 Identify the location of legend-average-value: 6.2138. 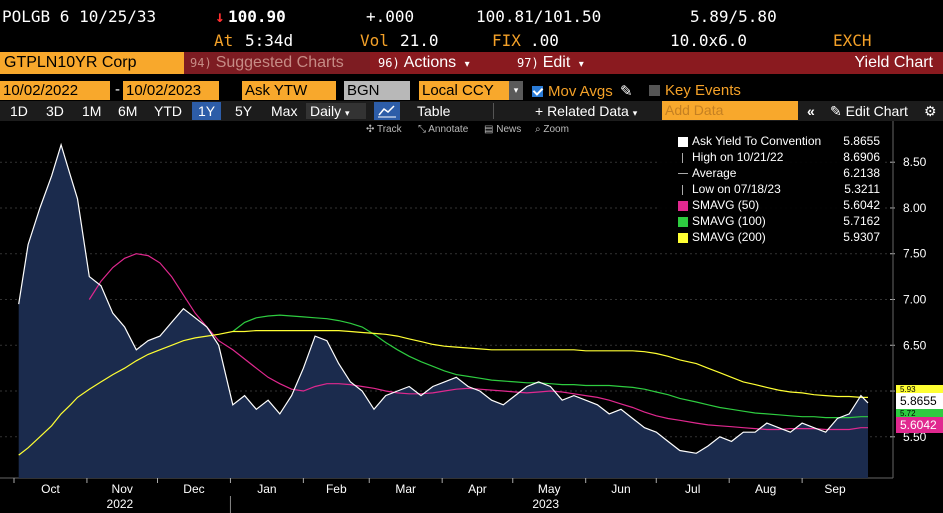
(861, 173).